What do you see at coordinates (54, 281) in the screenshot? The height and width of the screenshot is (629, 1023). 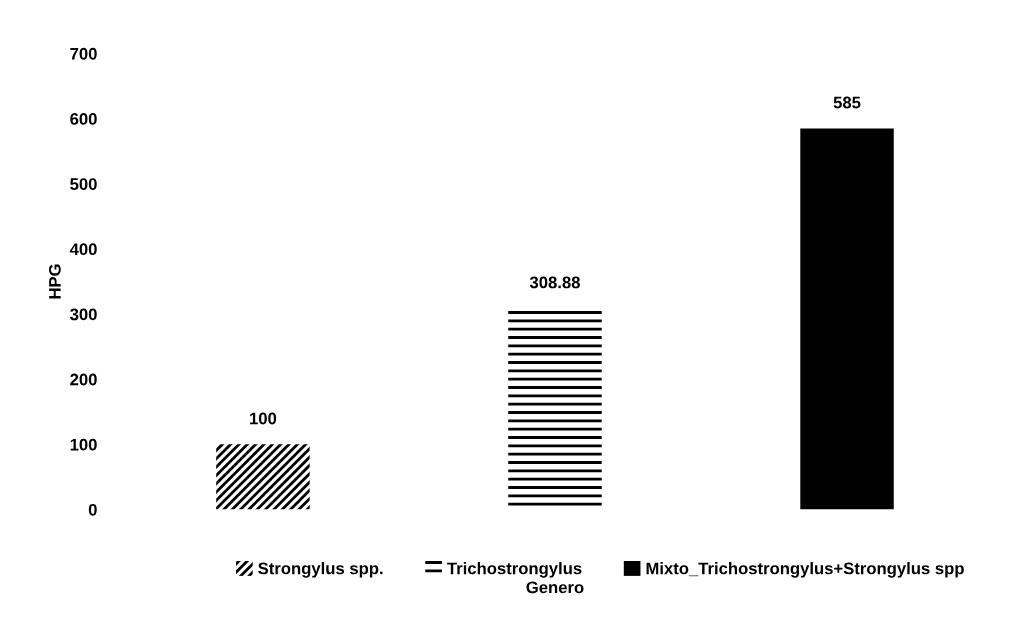 I see `y-axis-title: HPG` at bounding box center [54, 281].